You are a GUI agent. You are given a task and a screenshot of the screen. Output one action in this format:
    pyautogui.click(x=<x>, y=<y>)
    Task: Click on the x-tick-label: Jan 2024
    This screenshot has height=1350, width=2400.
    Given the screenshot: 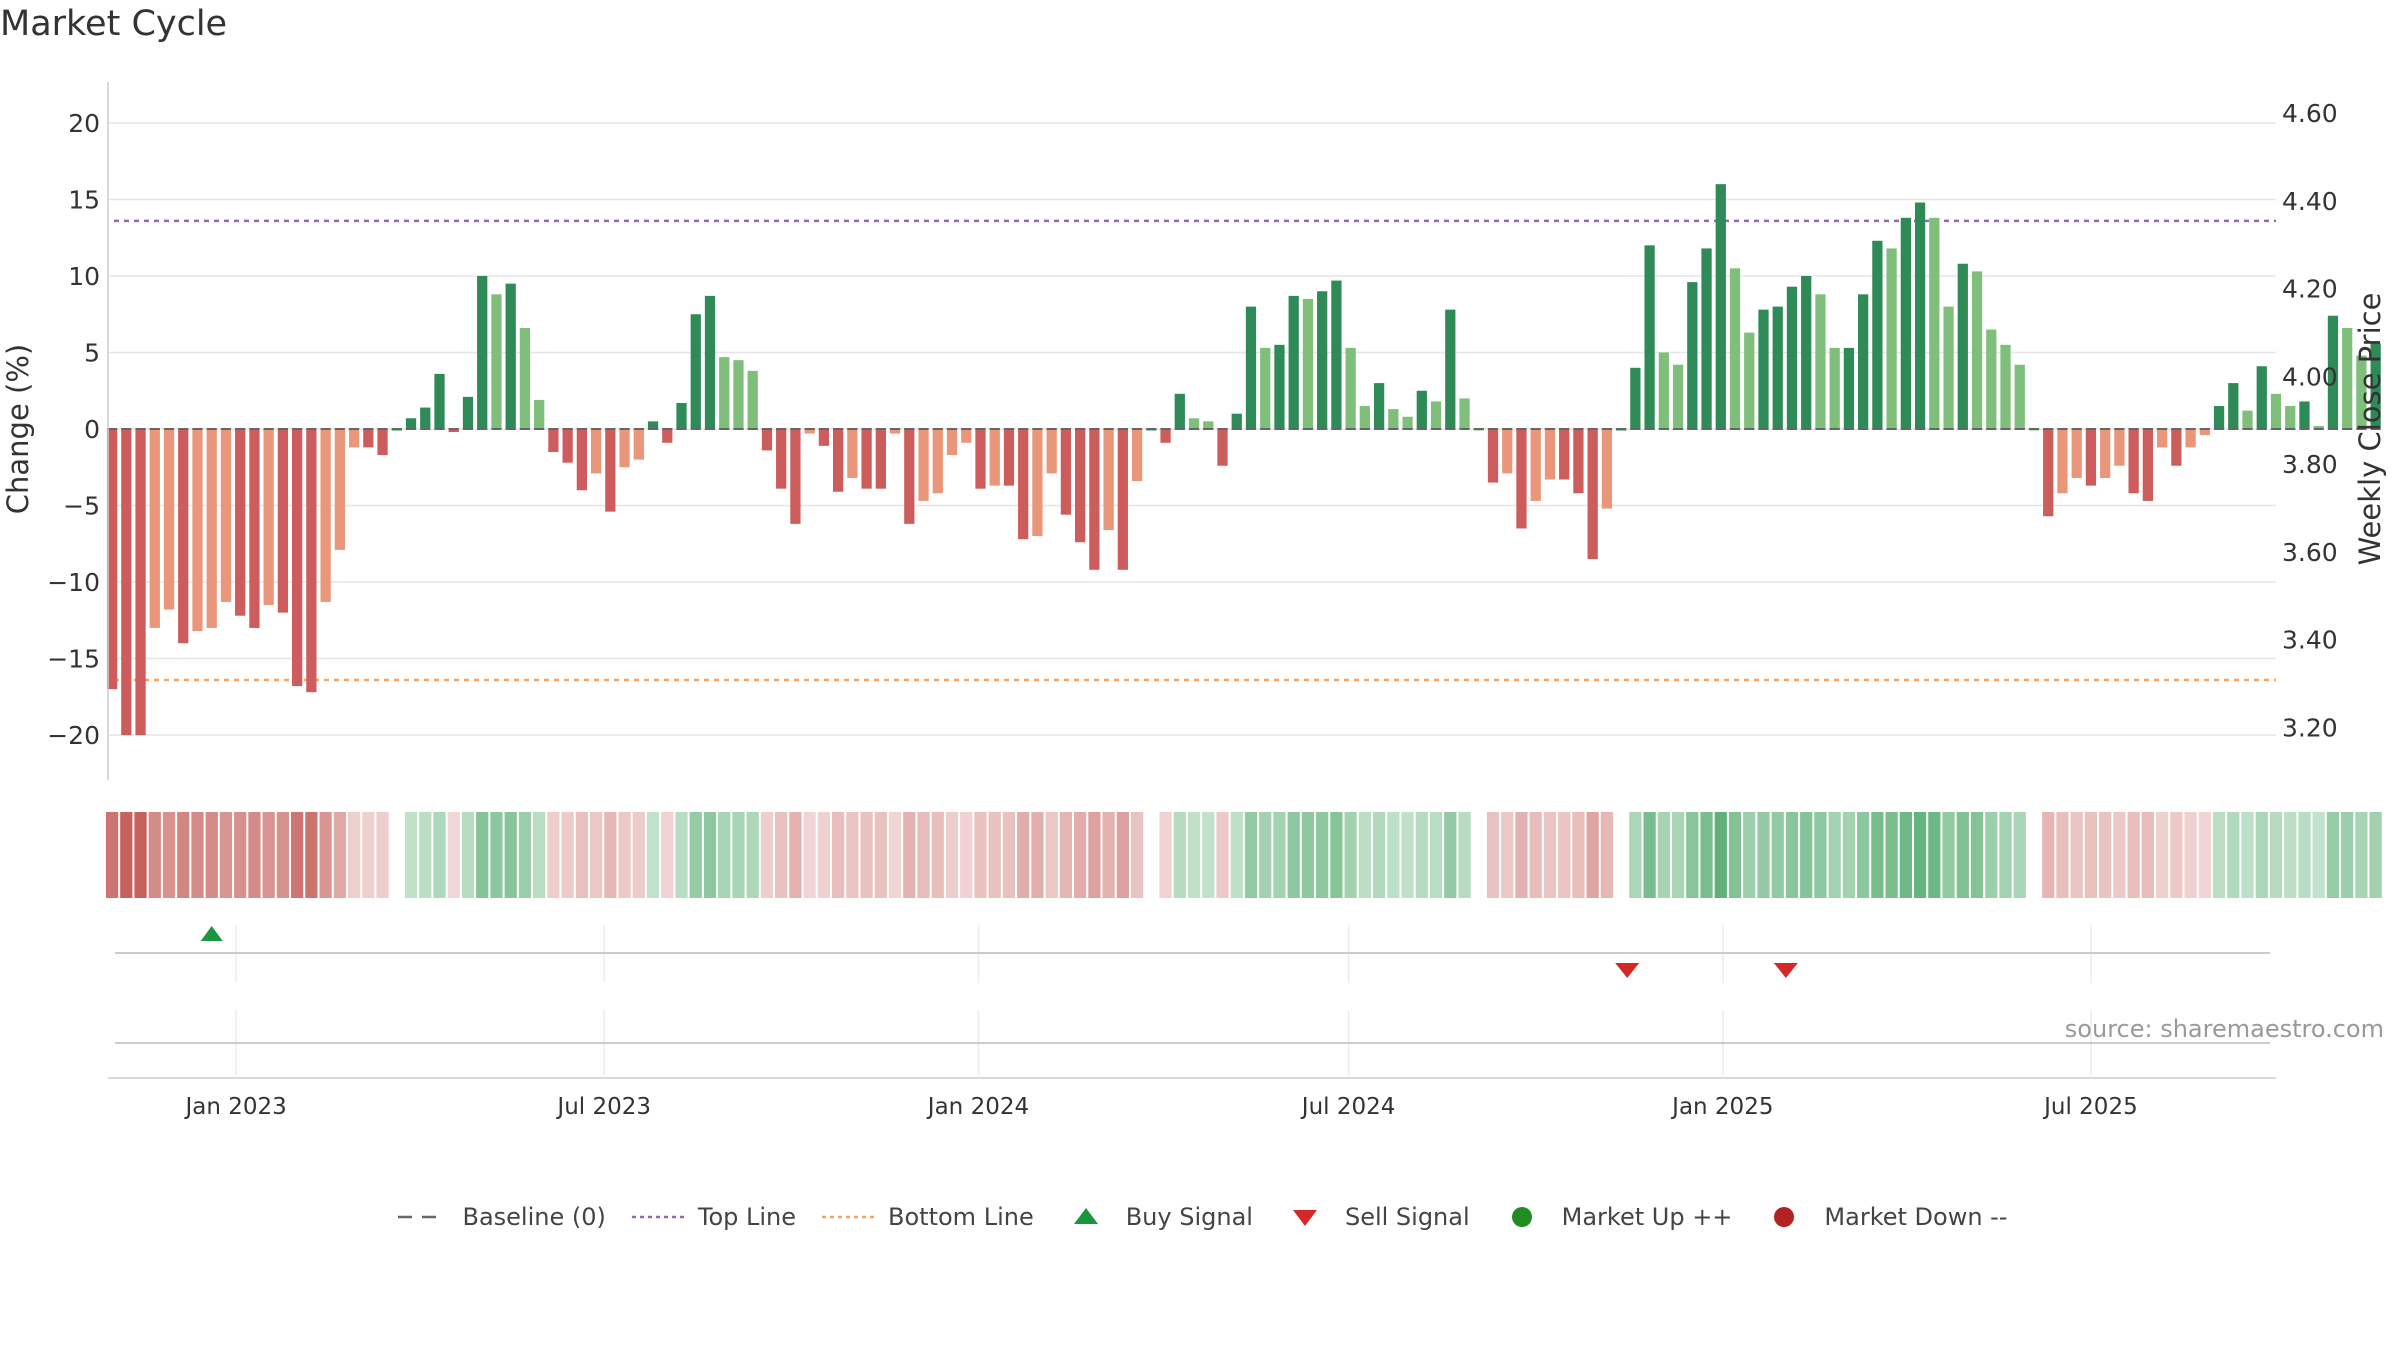 What is the action you would take?
    pyautogui.click(x=977, y=1107)
    